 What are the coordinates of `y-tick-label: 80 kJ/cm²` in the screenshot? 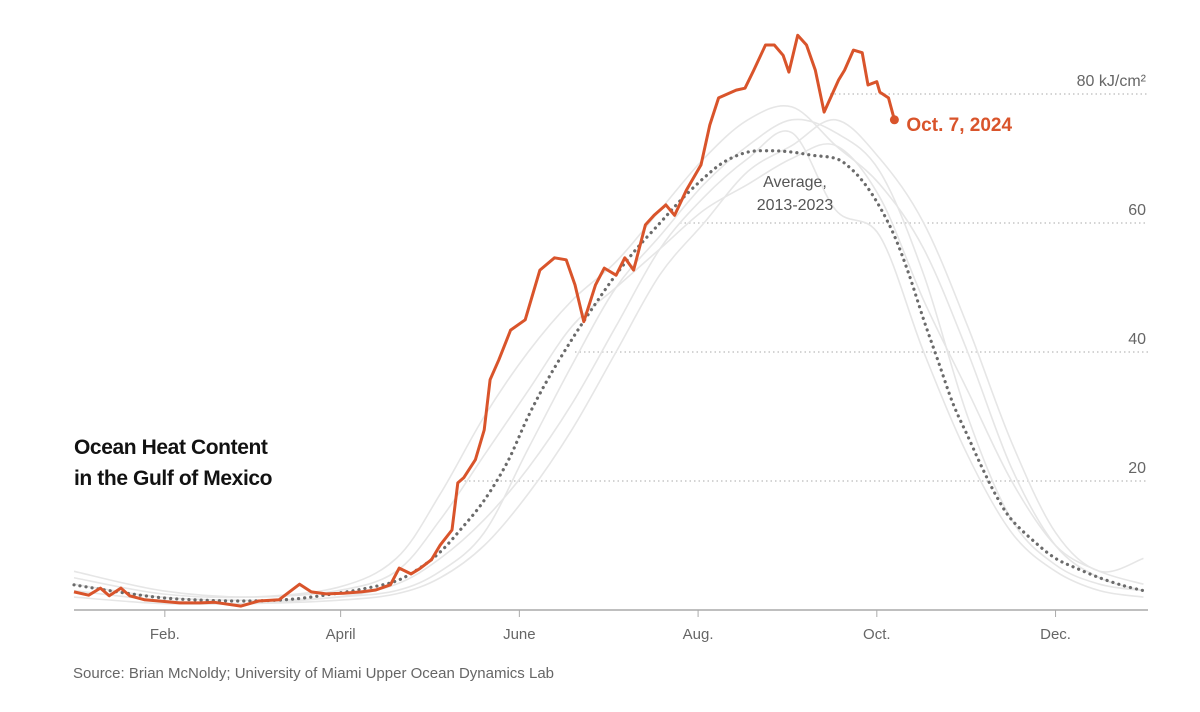 It's located at (1112, 81).